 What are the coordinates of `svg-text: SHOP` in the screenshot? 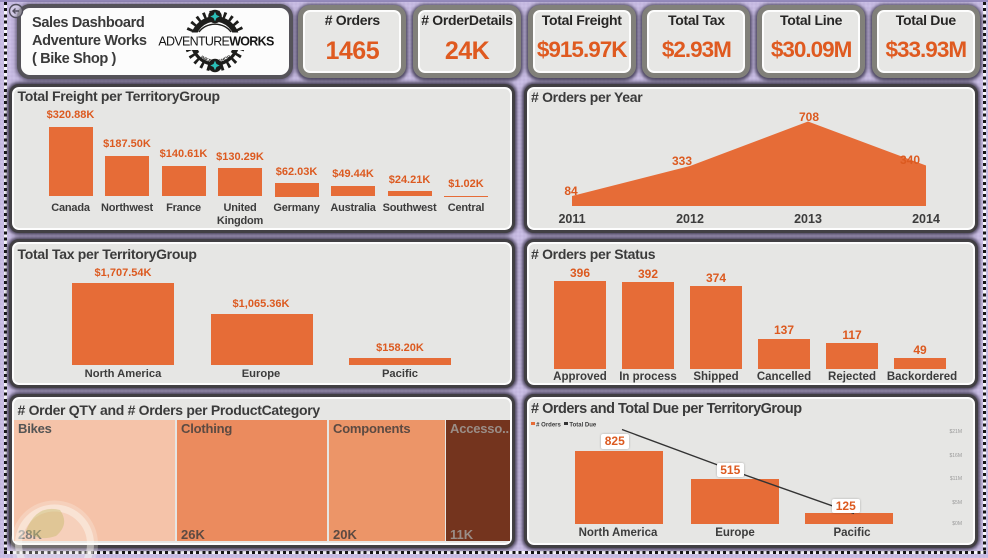 It's located at (224, 59).